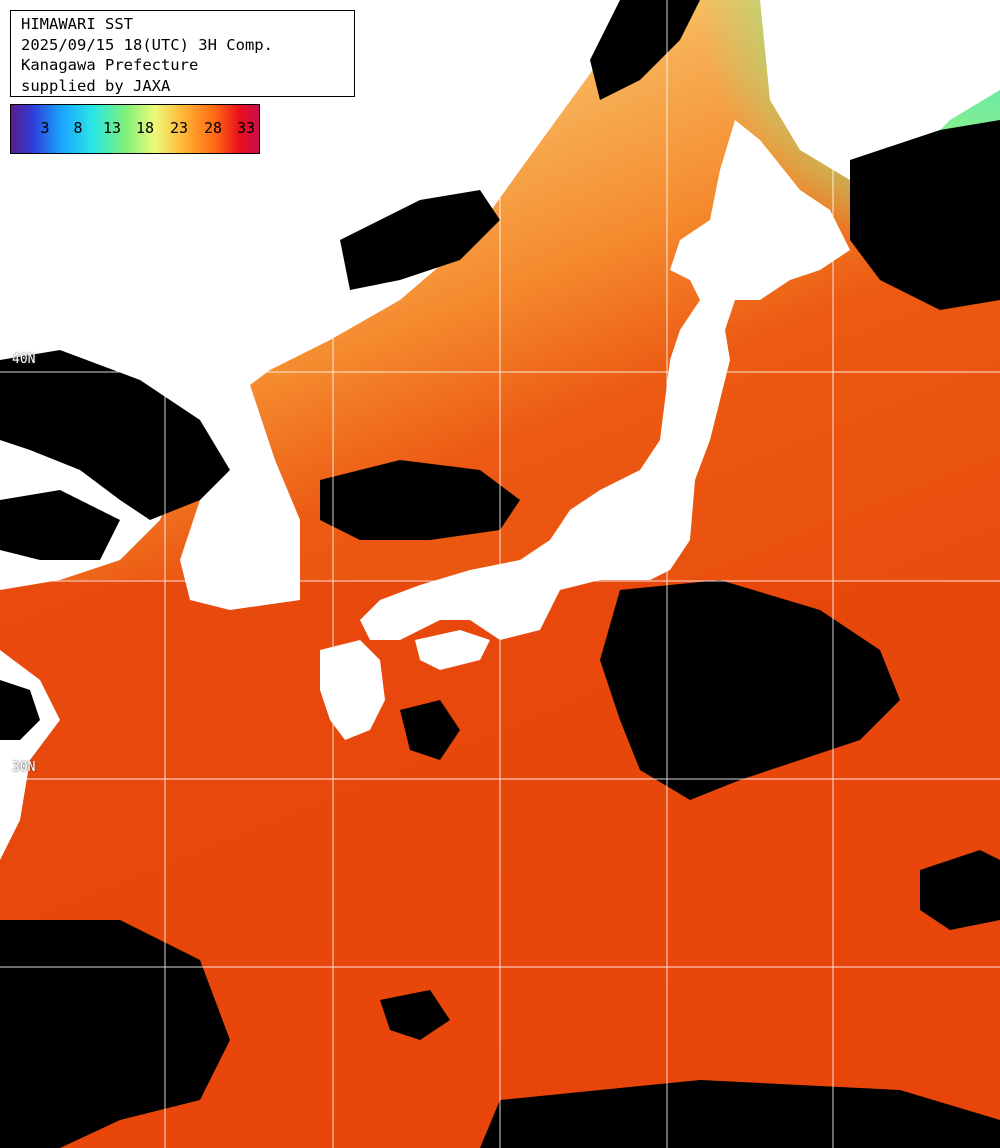 Image resolution: width=1000 pixels, height=1148 pixels. What do you see at coordinates (24, 767) in the screenshot?
I see `lat-30-label: 30N` at bounding box center [24, 767].